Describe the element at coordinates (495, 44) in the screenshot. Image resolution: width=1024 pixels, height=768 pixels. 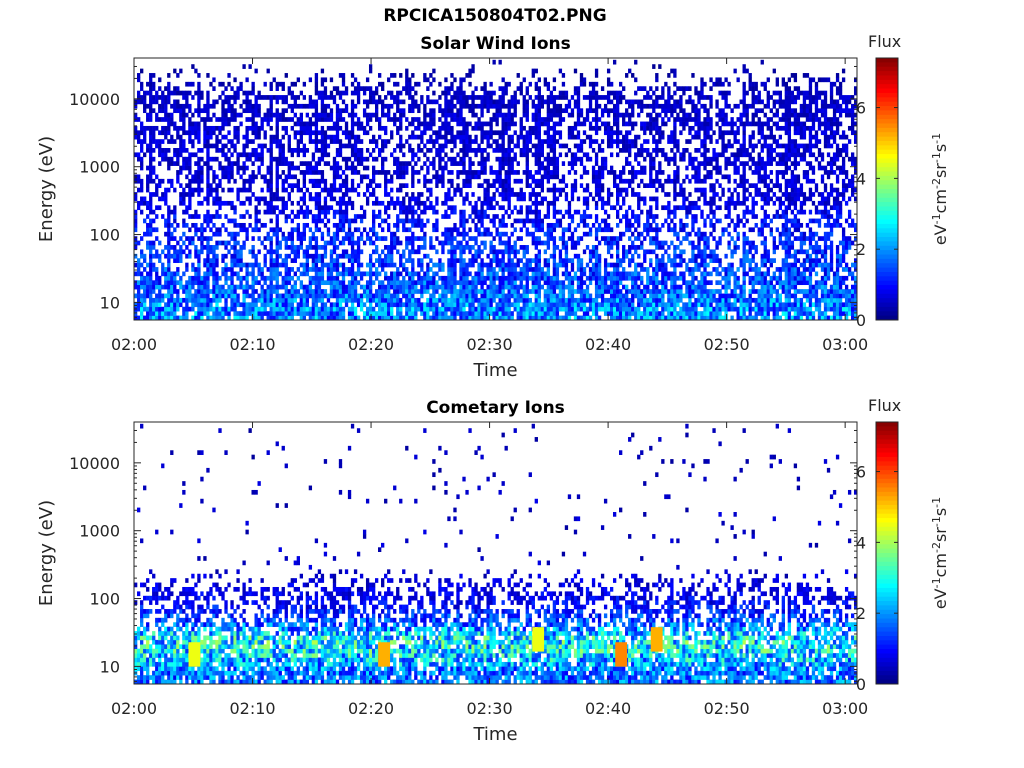
I see `panel-title: Solar Wind Ions` at that location.